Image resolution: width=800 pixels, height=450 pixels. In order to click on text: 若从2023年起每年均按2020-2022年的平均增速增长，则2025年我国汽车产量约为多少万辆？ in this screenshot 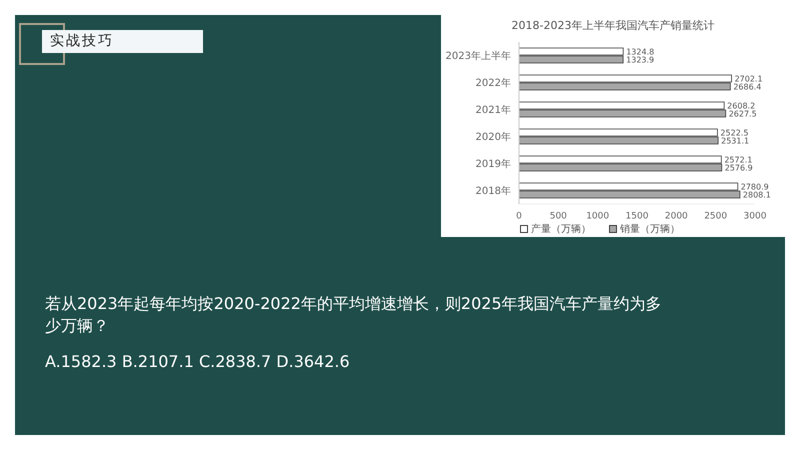, I will do `click(354, 315)`.